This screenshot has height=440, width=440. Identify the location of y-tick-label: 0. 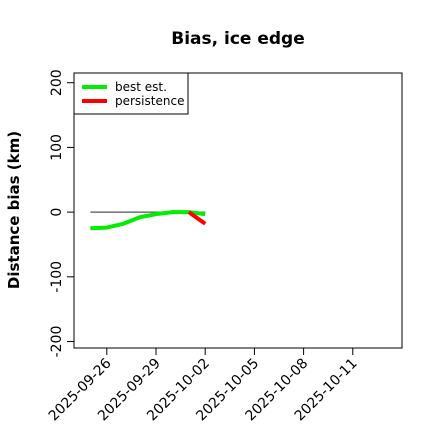
(57, 212).